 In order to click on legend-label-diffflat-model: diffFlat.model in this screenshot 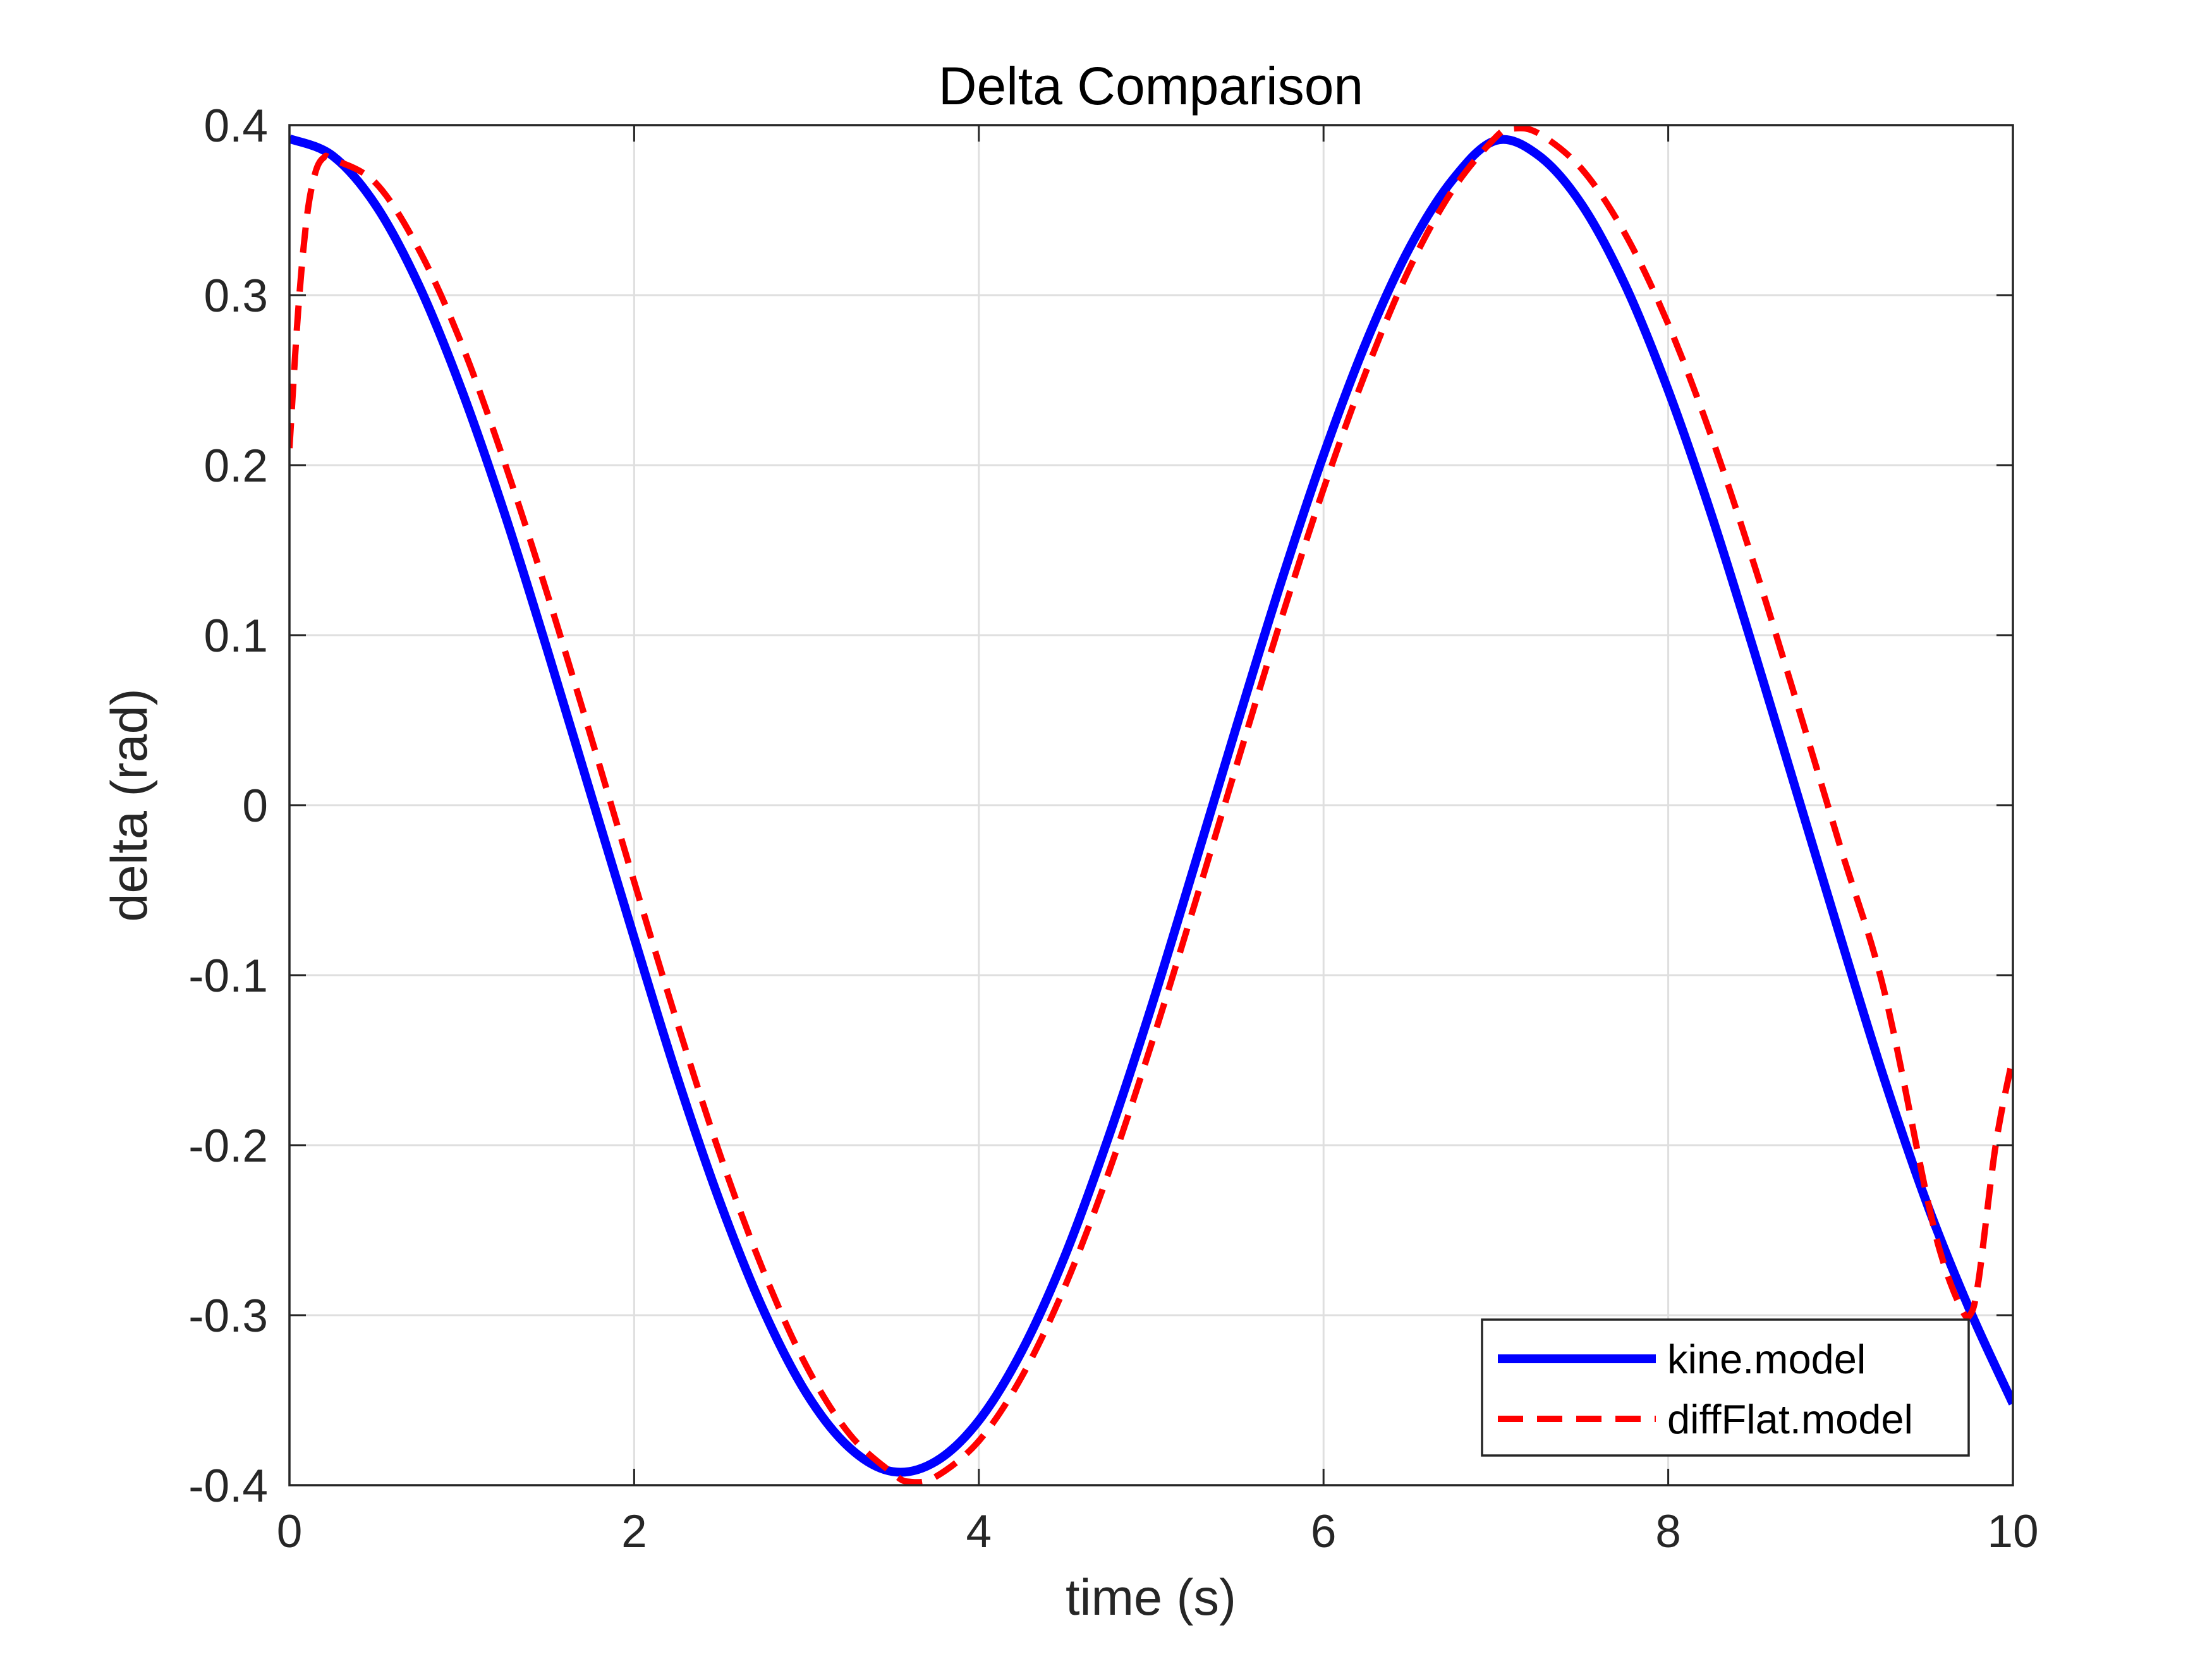, I will do `click(1790, 1419)`.